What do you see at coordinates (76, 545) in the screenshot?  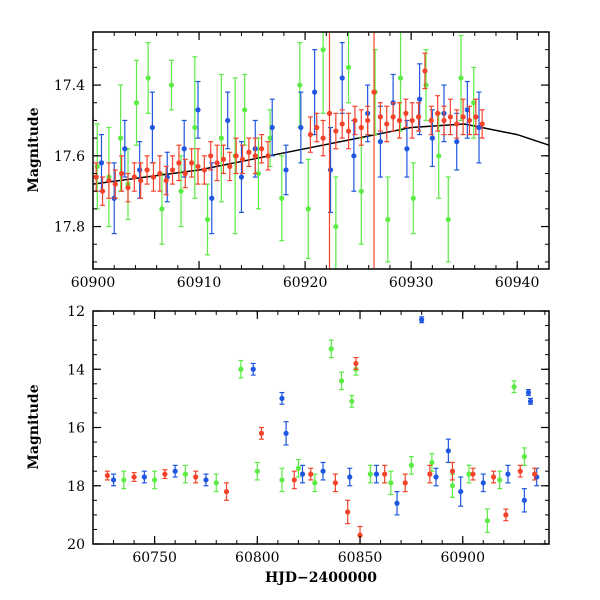 I see `y-tick-label: 20` at bounding box center [76, 545].